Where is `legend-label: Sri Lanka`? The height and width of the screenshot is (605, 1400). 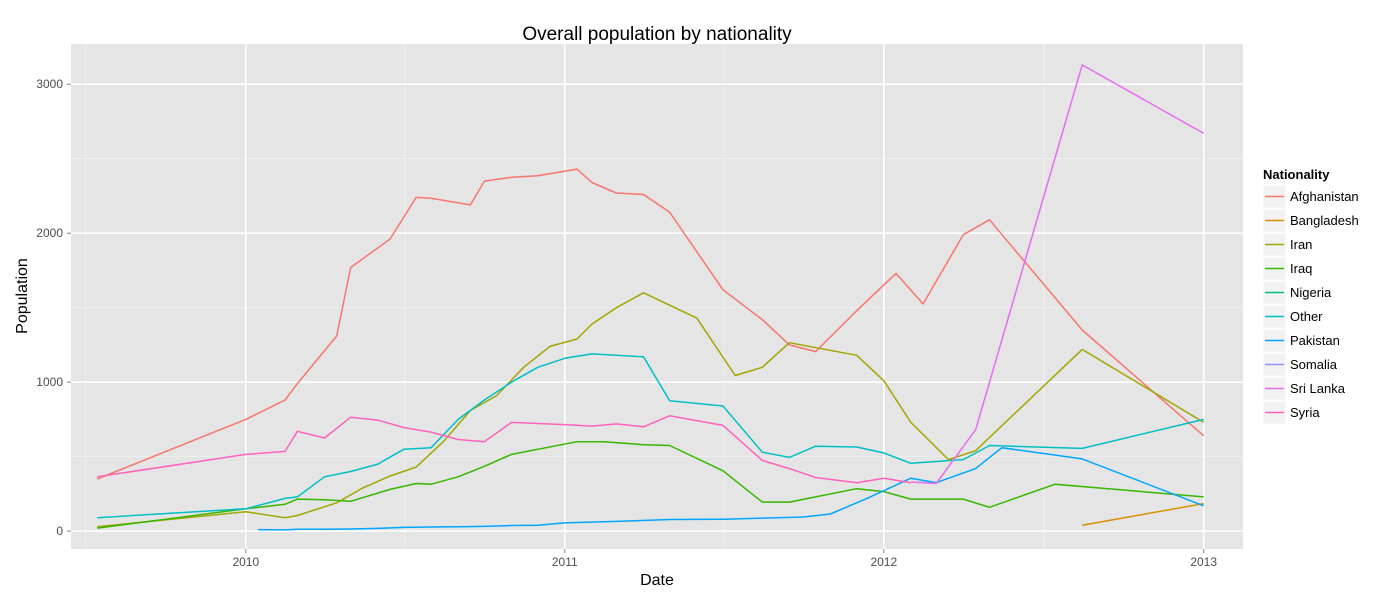 legend-label: Sri Lanka is located at coordinates (1318, 388).